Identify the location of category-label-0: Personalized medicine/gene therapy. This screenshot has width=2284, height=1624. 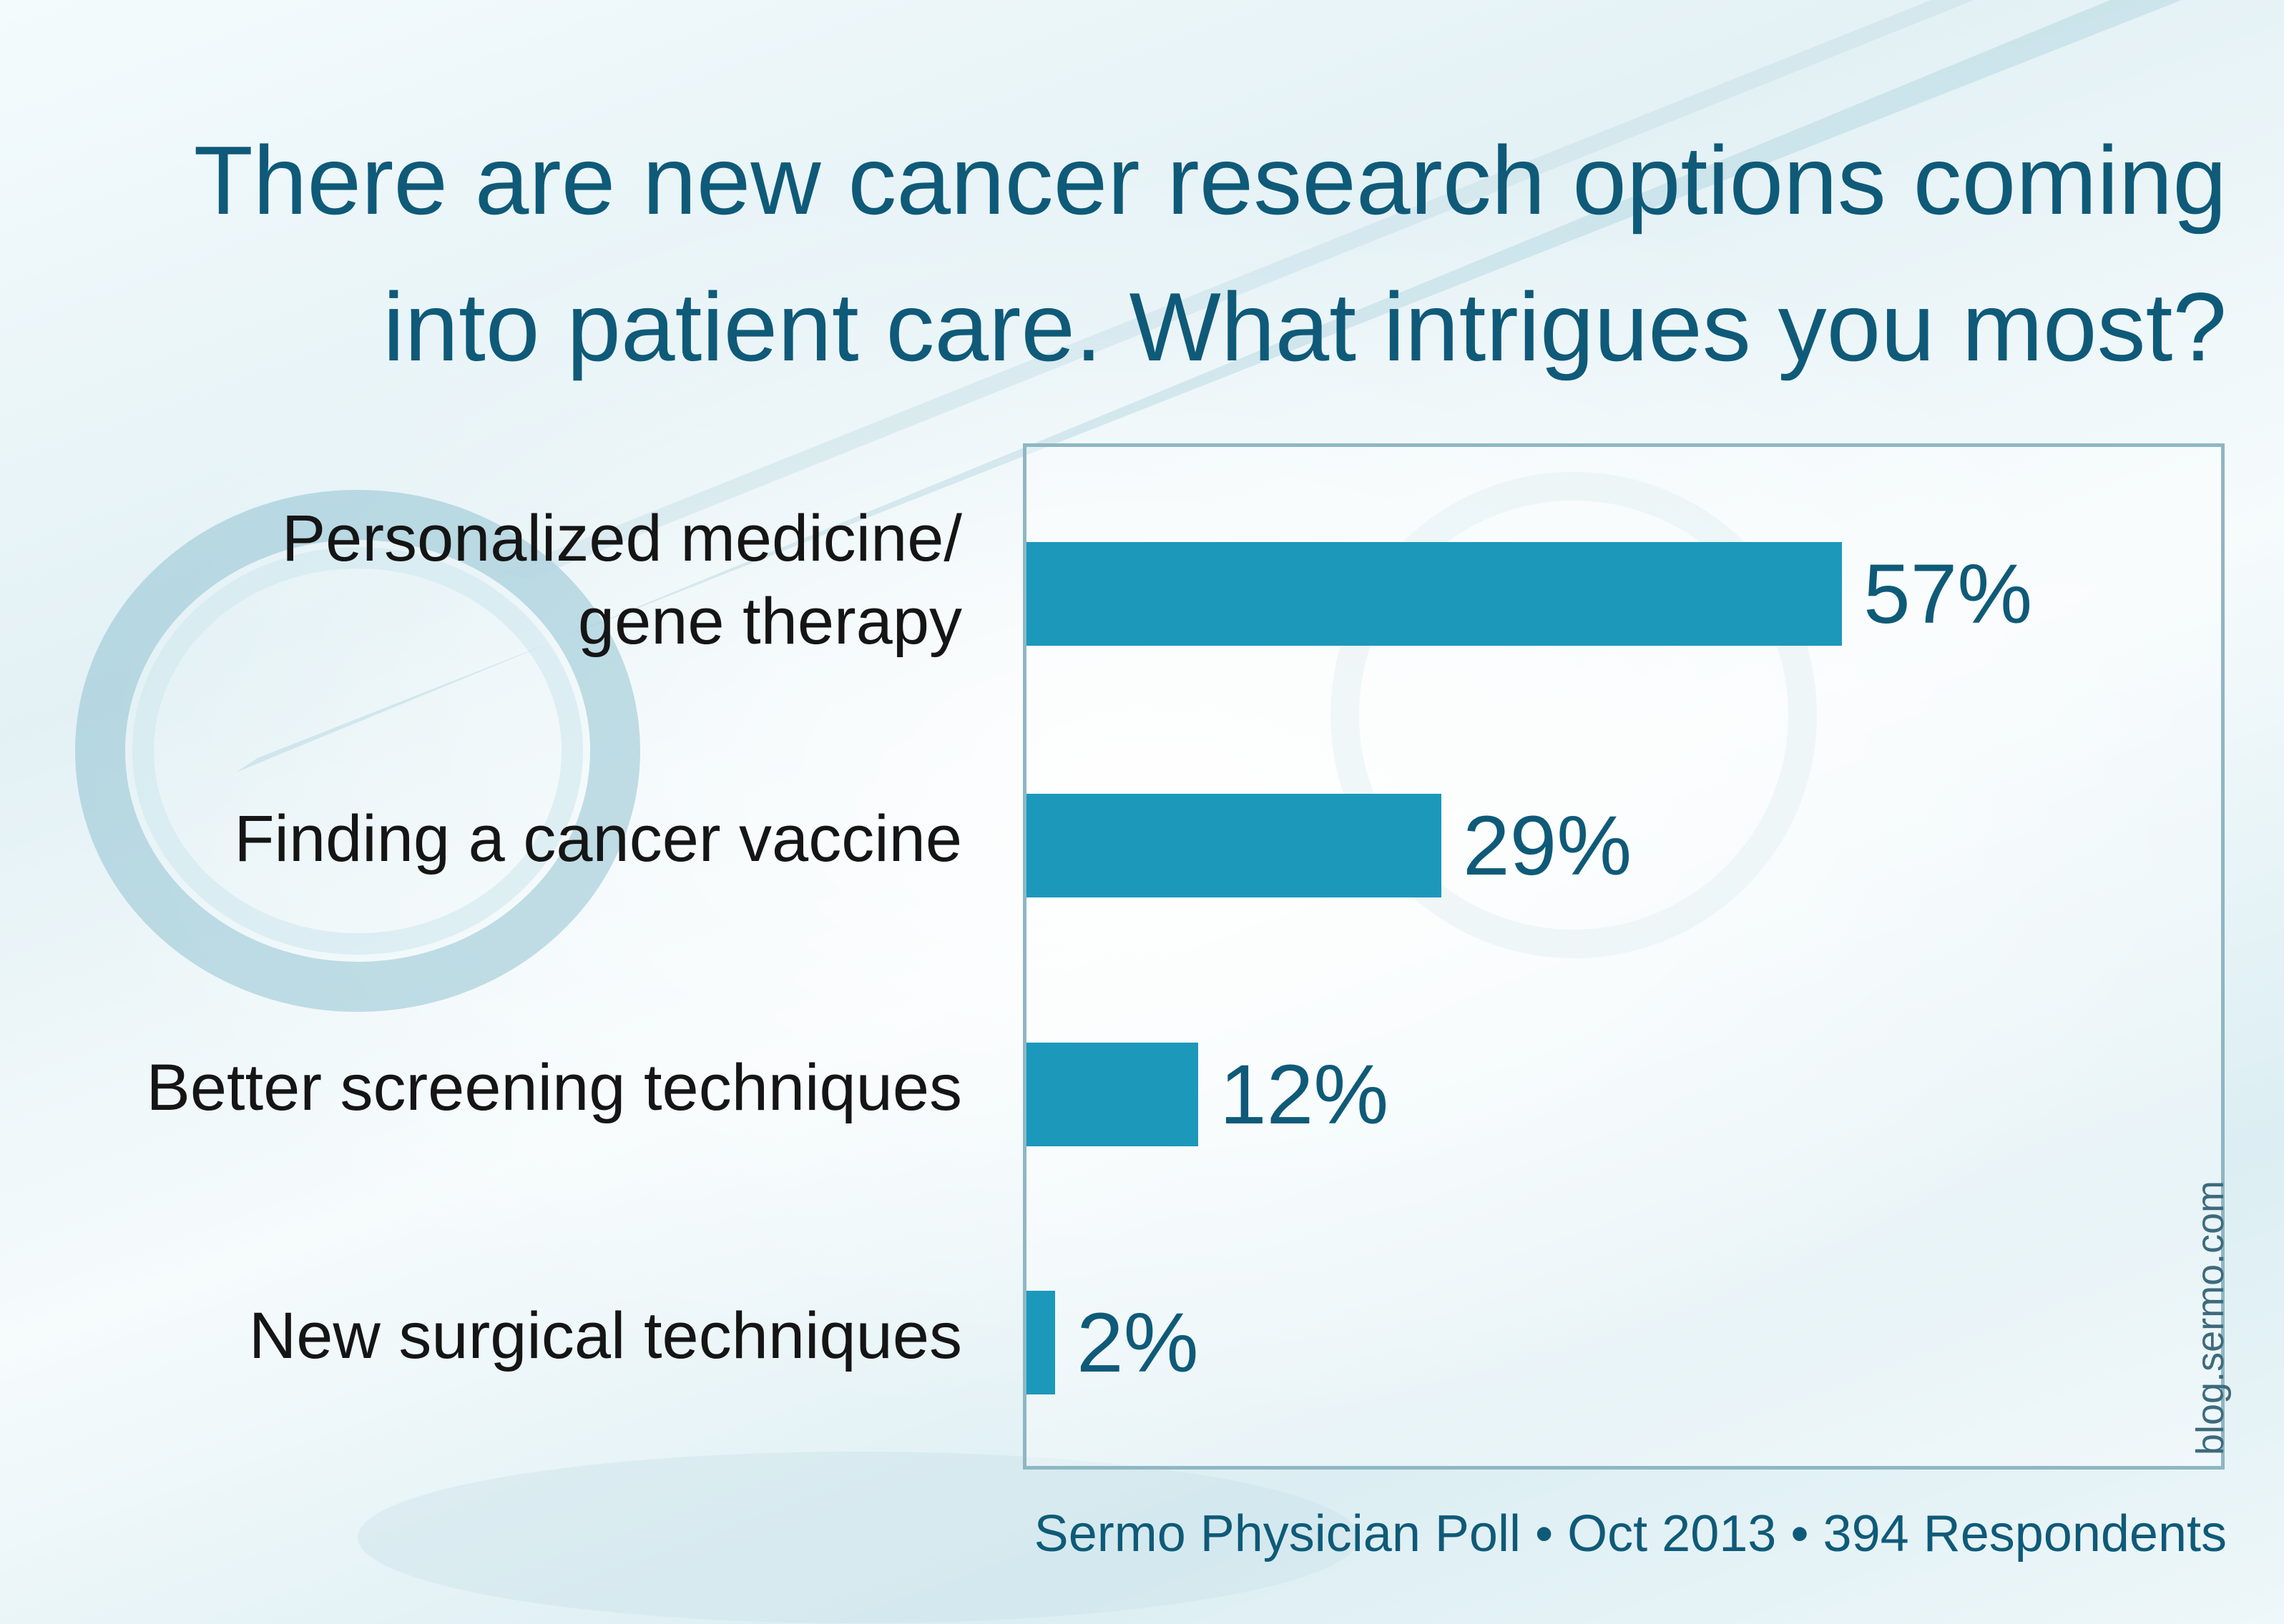
(481, 580).